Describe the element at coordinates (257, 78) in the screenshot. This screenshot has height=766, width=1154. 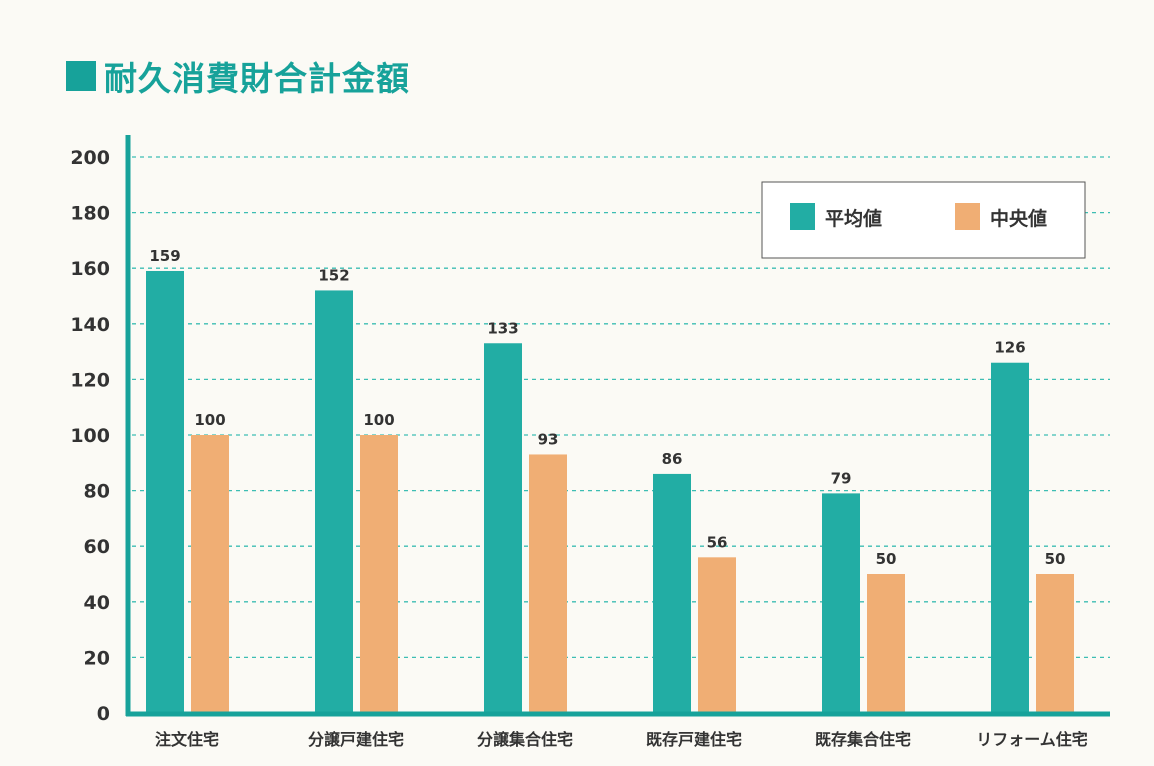
I see `chart-title-text: 耐久消費財合計金額` at that location.